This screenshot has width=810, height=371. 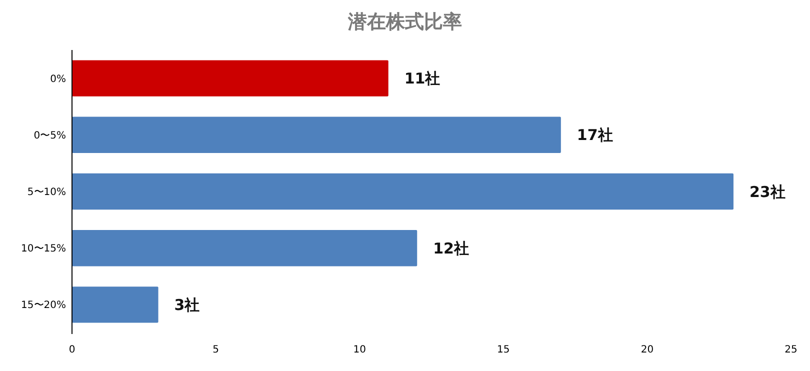 I want to click on y-tick-label: 0%, so click(x=58, y=79).